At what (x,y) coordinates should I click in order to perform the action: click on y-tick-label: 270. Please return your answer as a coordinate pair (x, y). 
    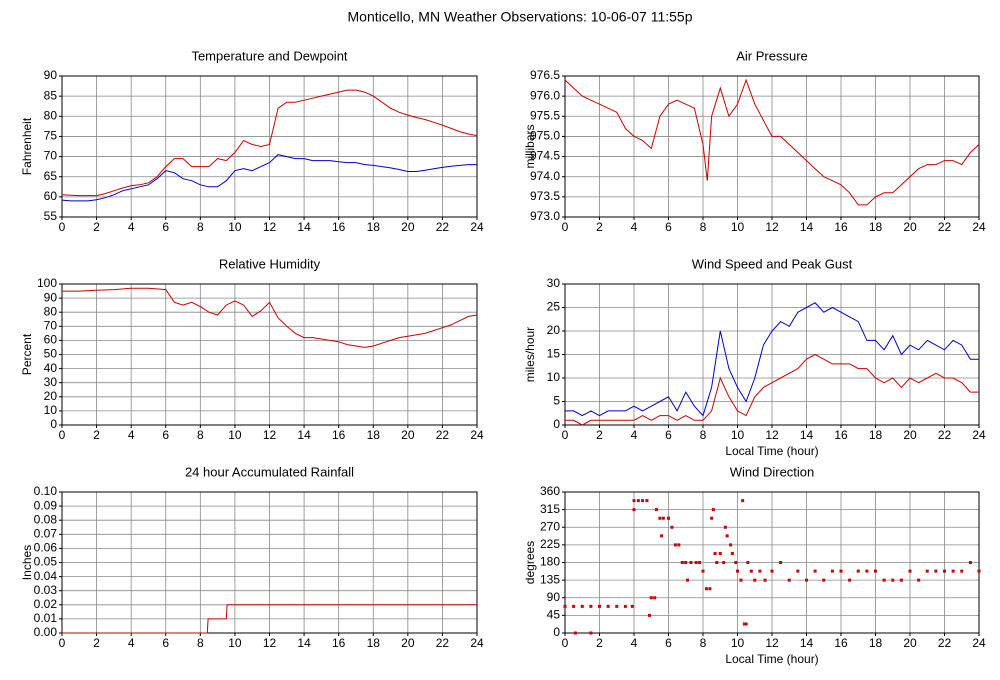
    Looking at the image, I should click on (550, 526).